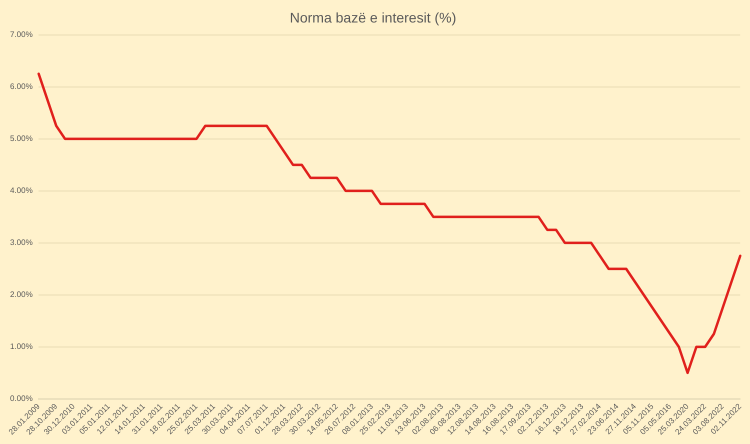 The width and height of the screenshot is (750, 444). I want to click on y-tick-label: 2.00%, so click(21, 295).